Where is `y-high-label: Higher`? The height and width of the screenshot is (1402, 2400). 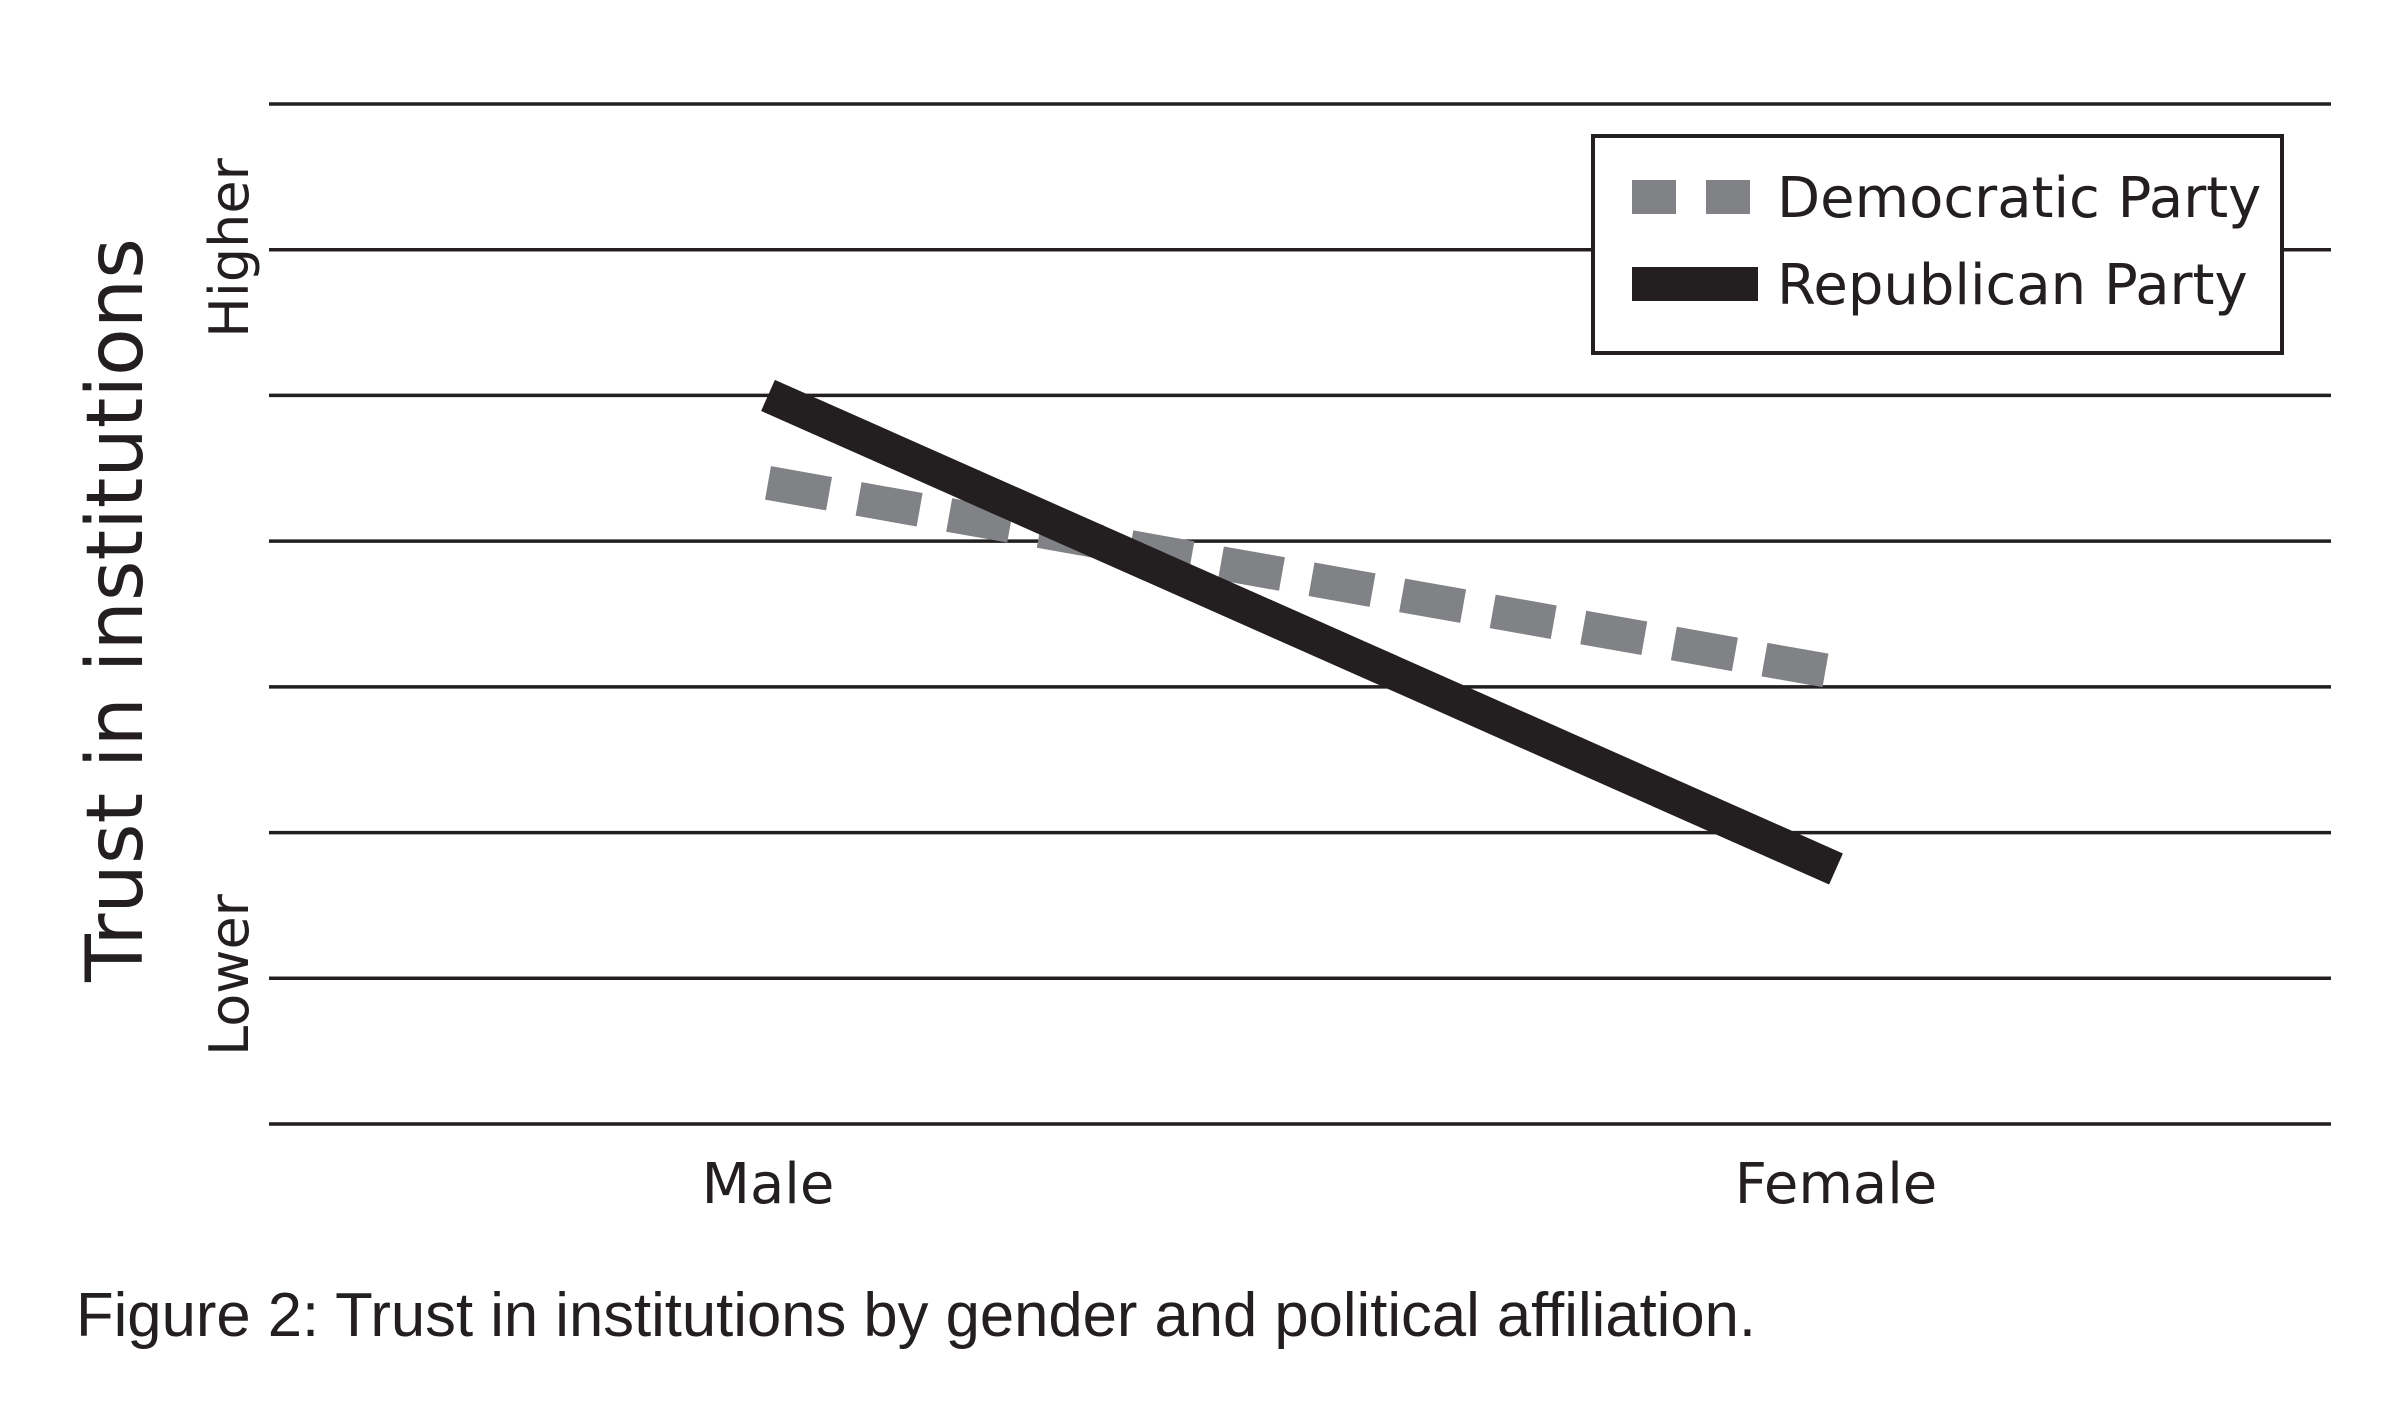
y-high-label: Higher is located at coordinates (229, 247).